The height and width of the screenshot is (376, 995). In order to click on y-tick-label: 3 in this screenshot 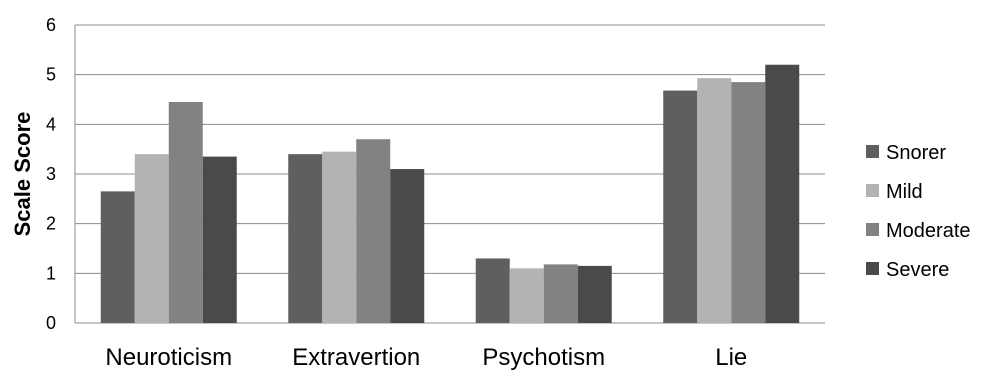, I will do `click(51, 174)`.